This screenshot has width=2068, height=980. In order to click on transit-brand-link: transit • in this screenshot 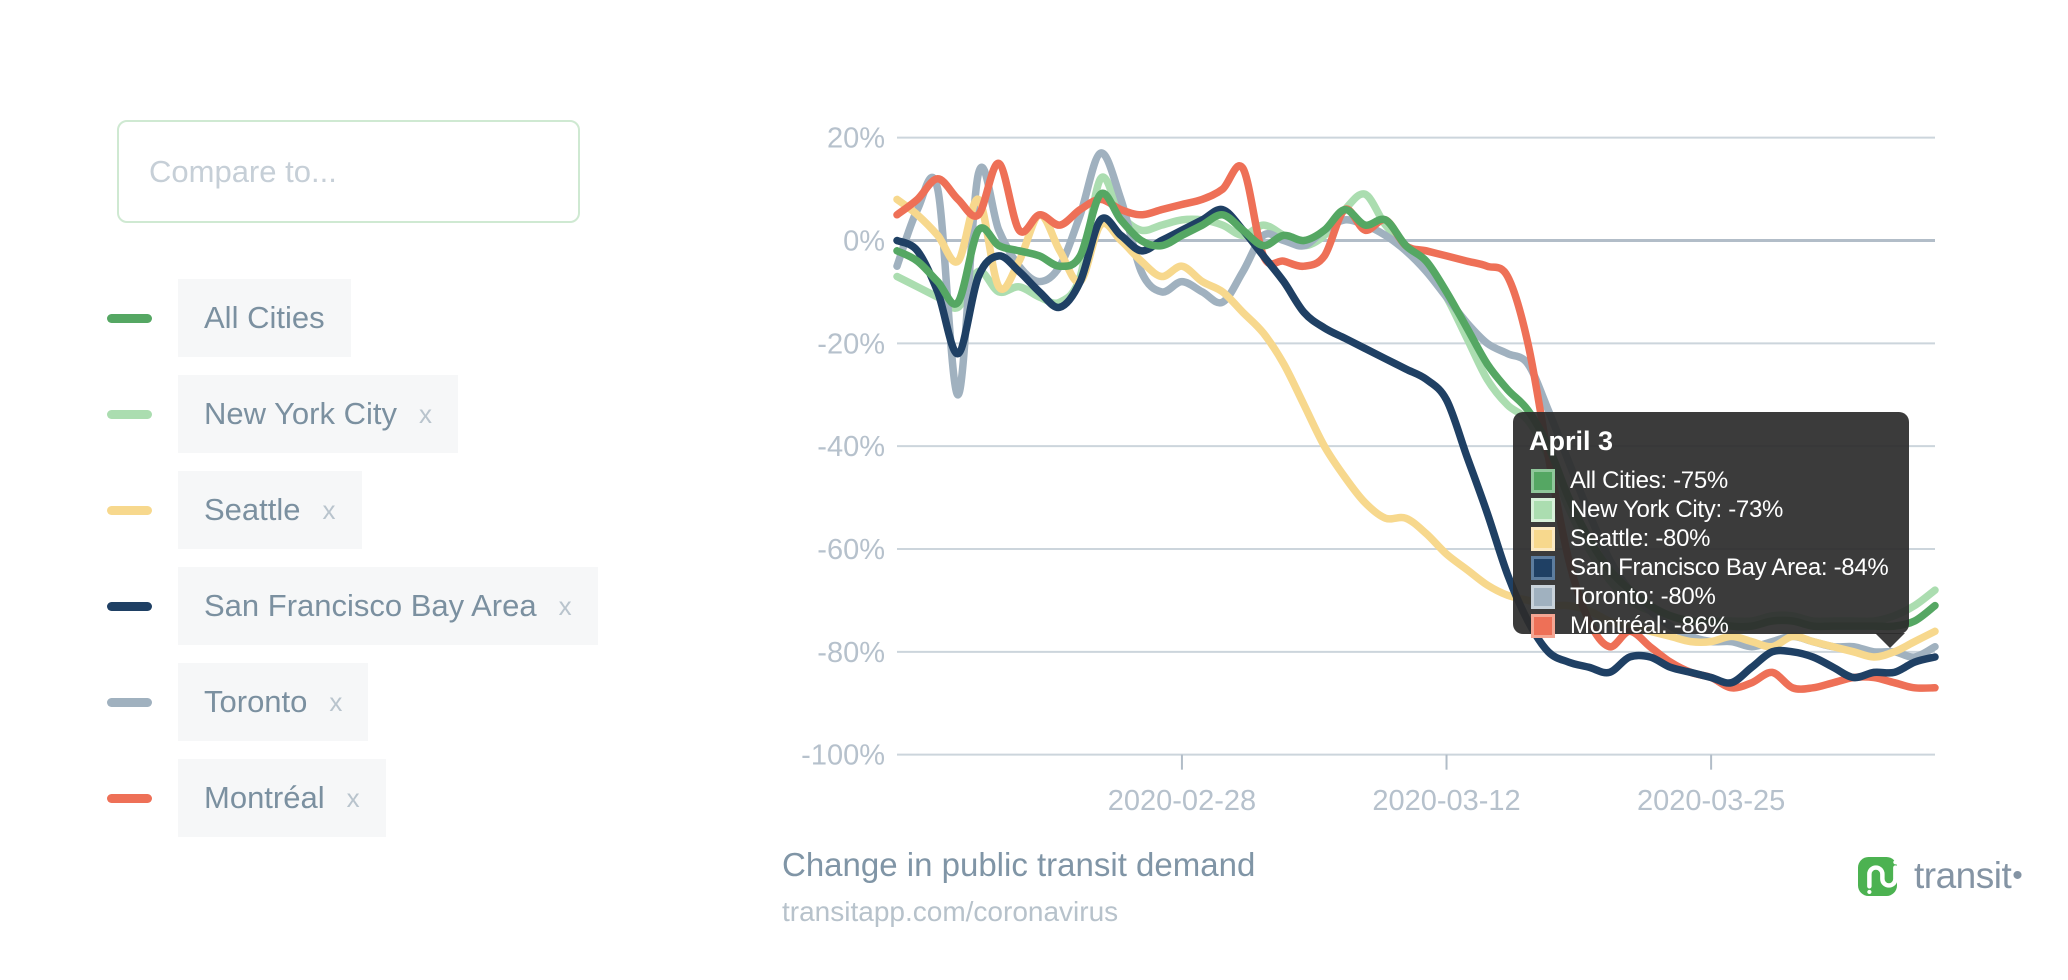, I will do `click(1940, 876)`.